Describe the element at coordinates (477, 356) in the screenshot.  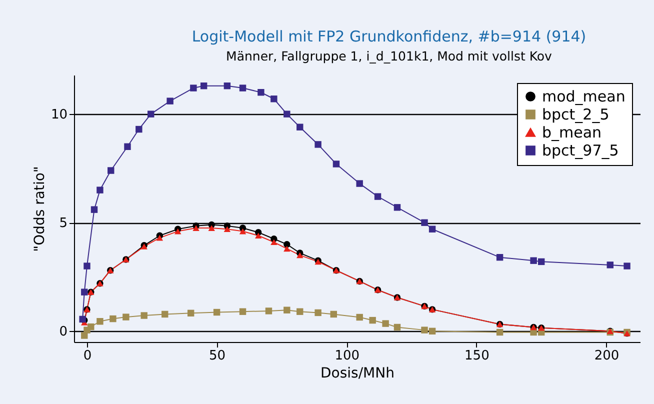
I see `x-tick-label: 150` at that location.